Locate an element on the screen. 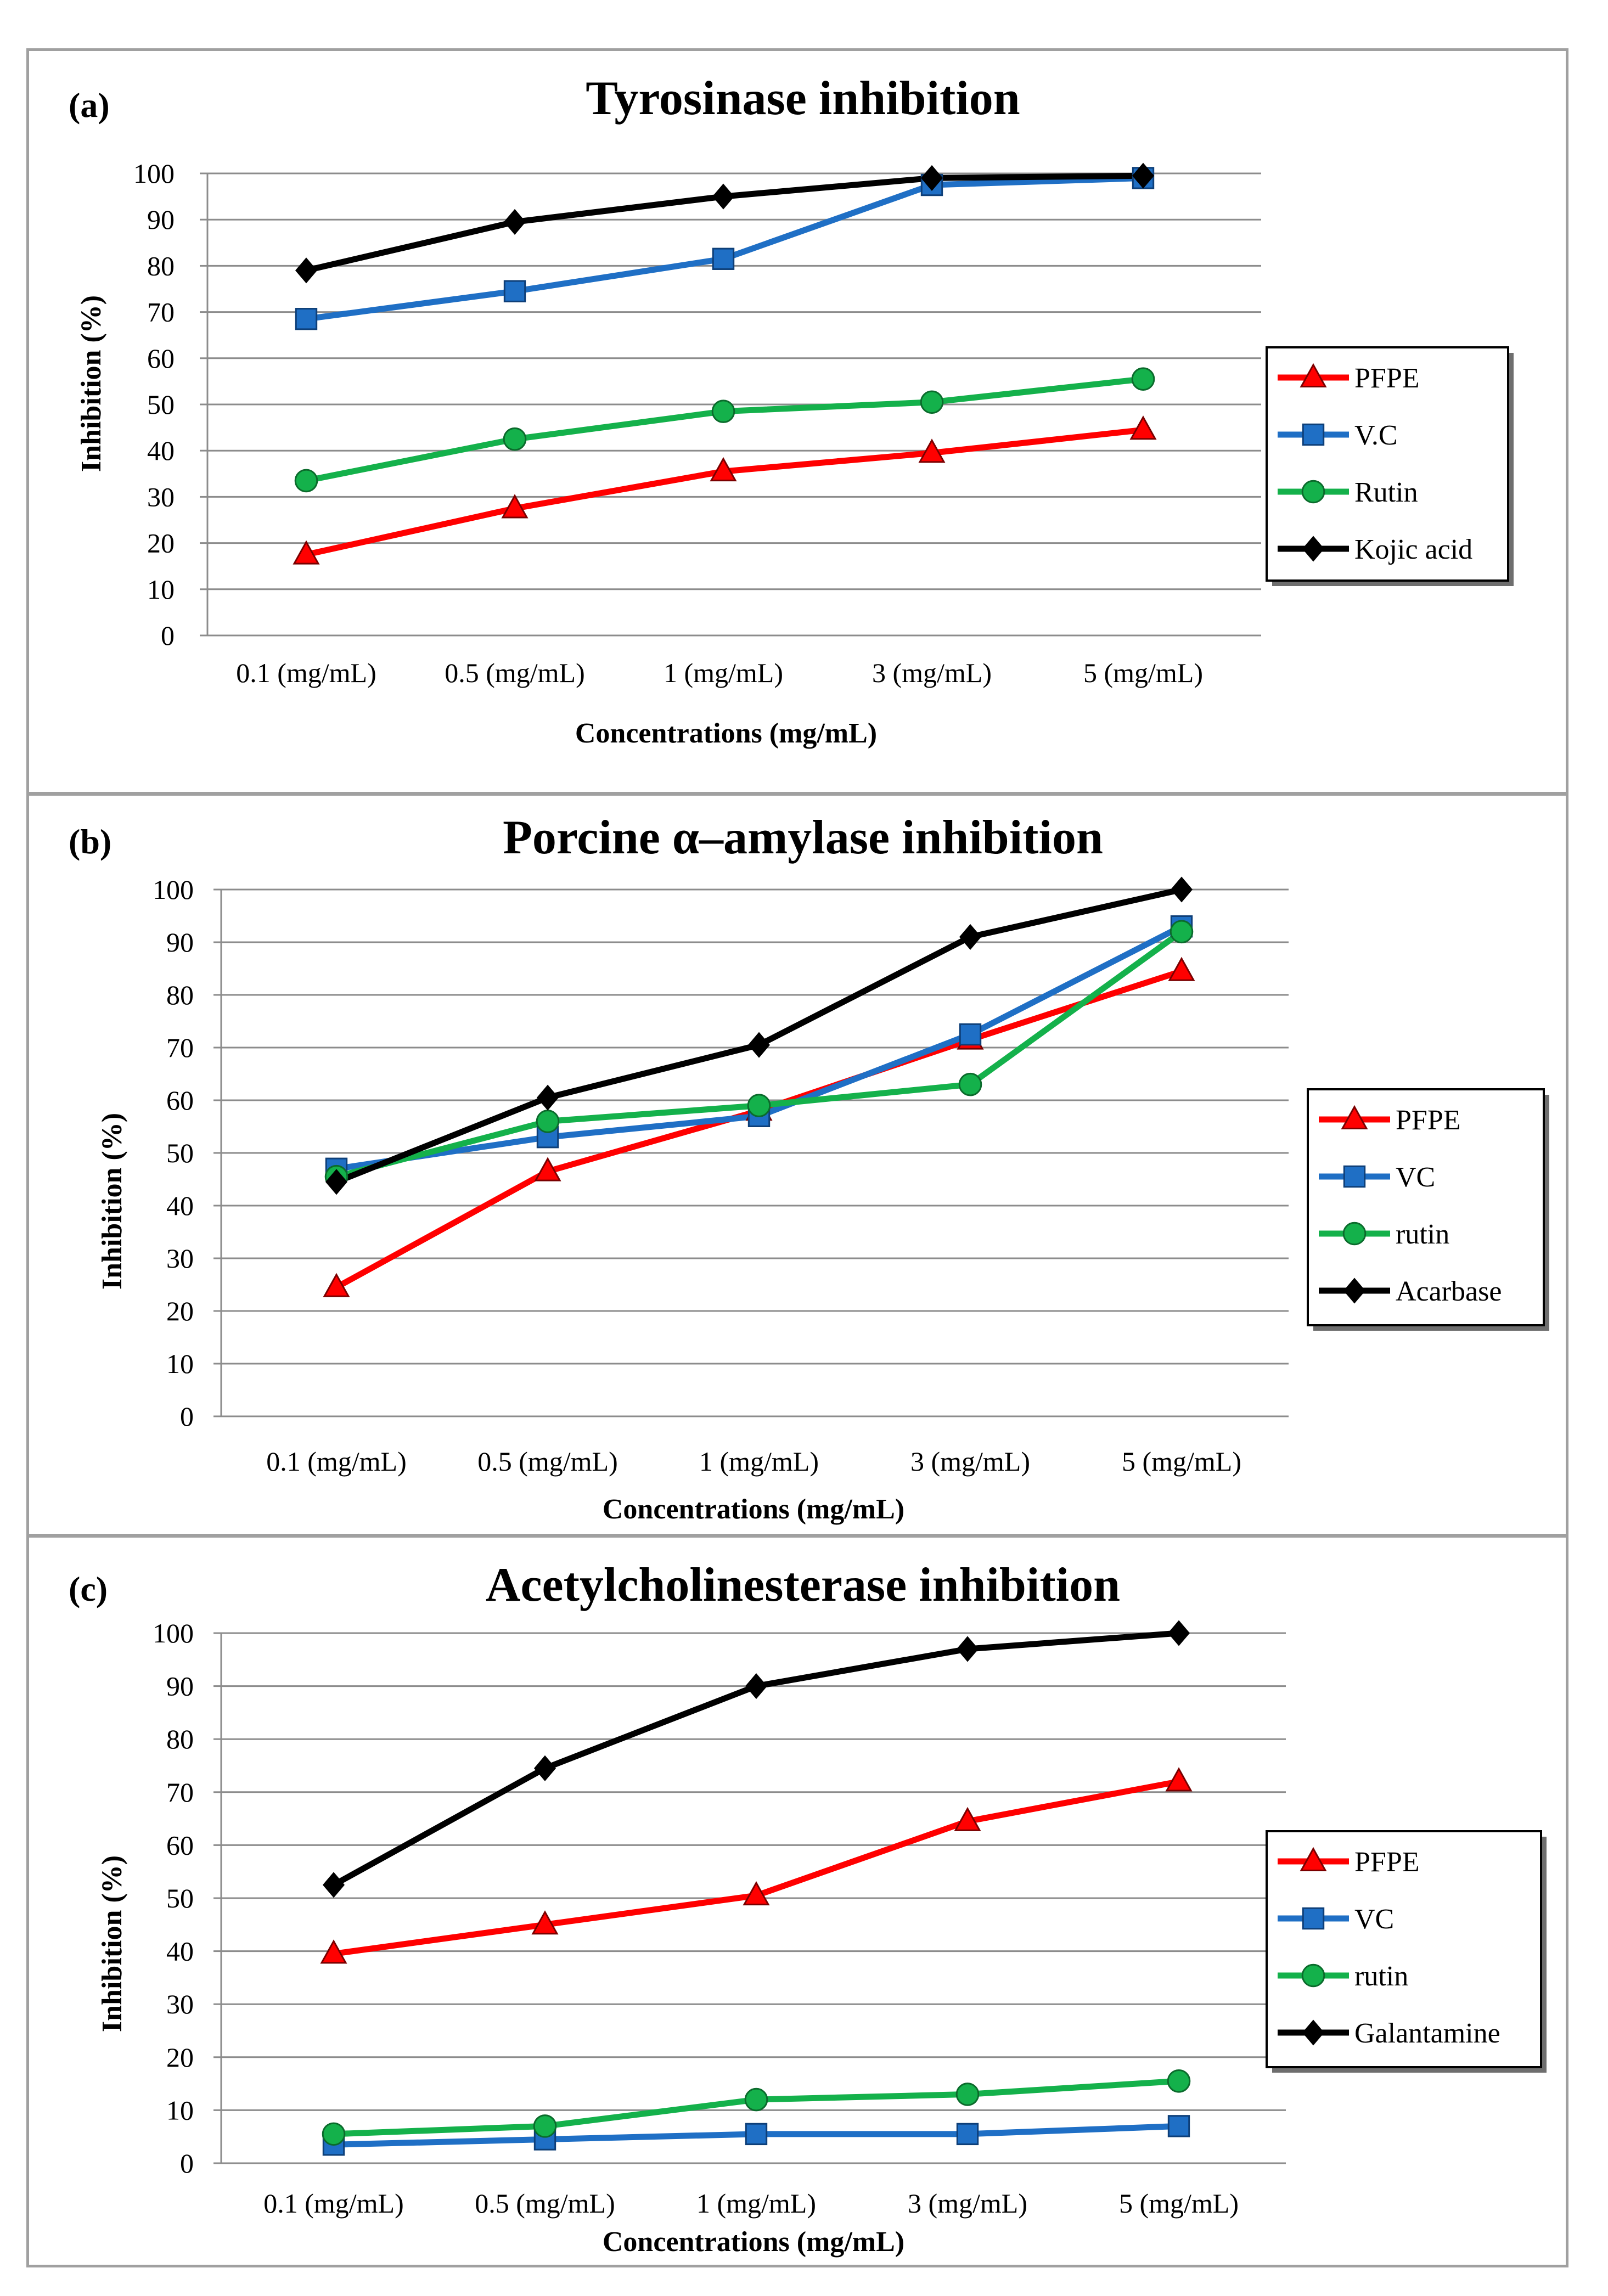 This screenshot has height=2296, width=1608. panel-label: (c) is located at coordinates (88, 1588).